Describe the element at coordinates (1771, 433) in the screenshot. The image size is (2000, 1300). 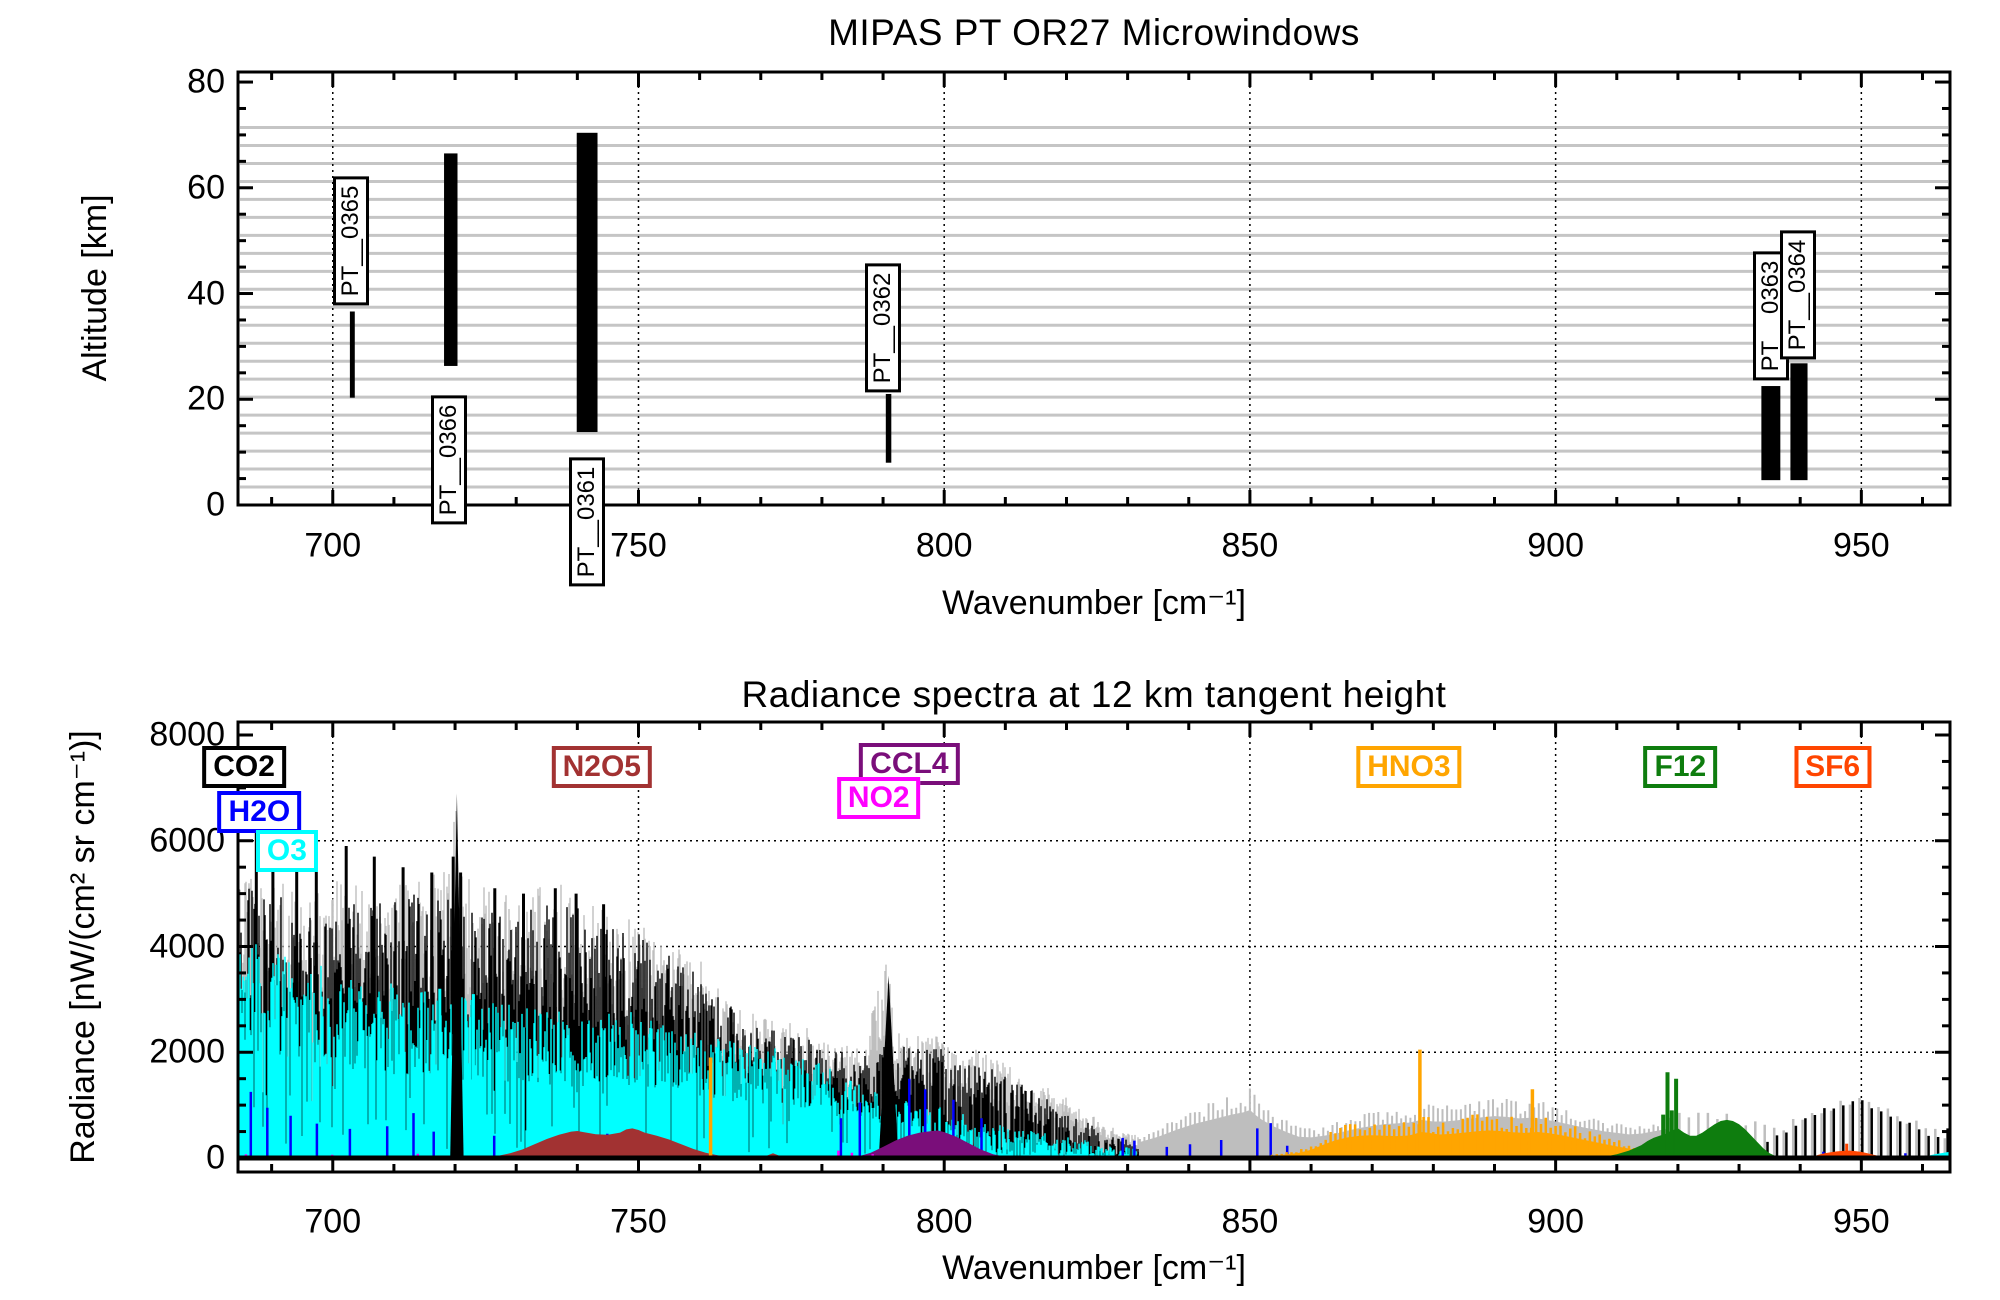
I see `microwindow-bar-pt__0363` at that location.